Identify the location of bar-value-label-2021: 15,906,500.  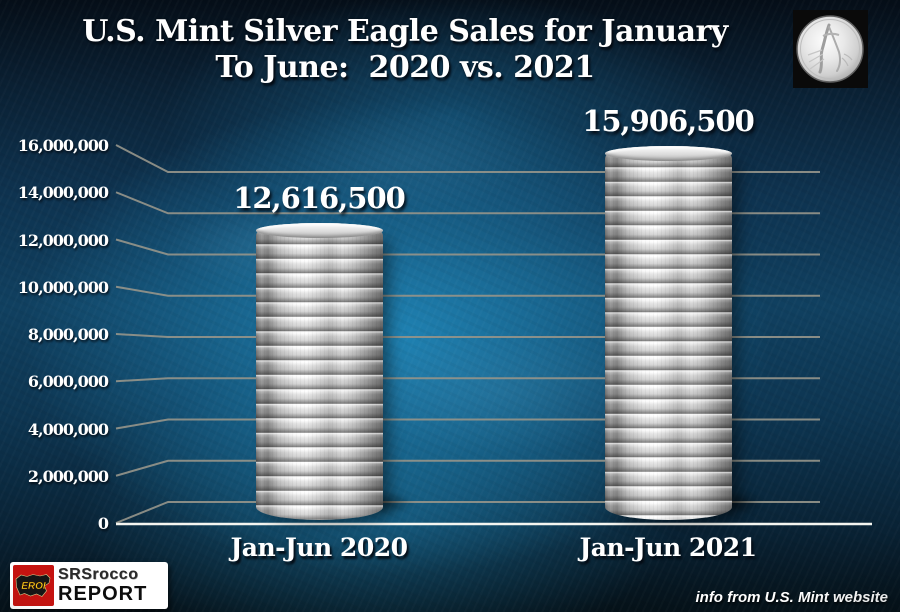
(668, 121).